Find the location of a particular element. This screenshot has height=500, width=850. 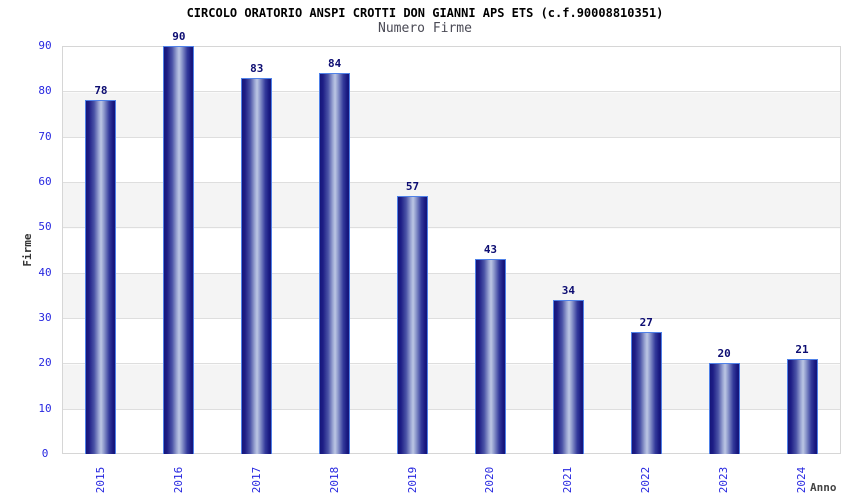

bar-2019 is located at coordinates (413, 324).